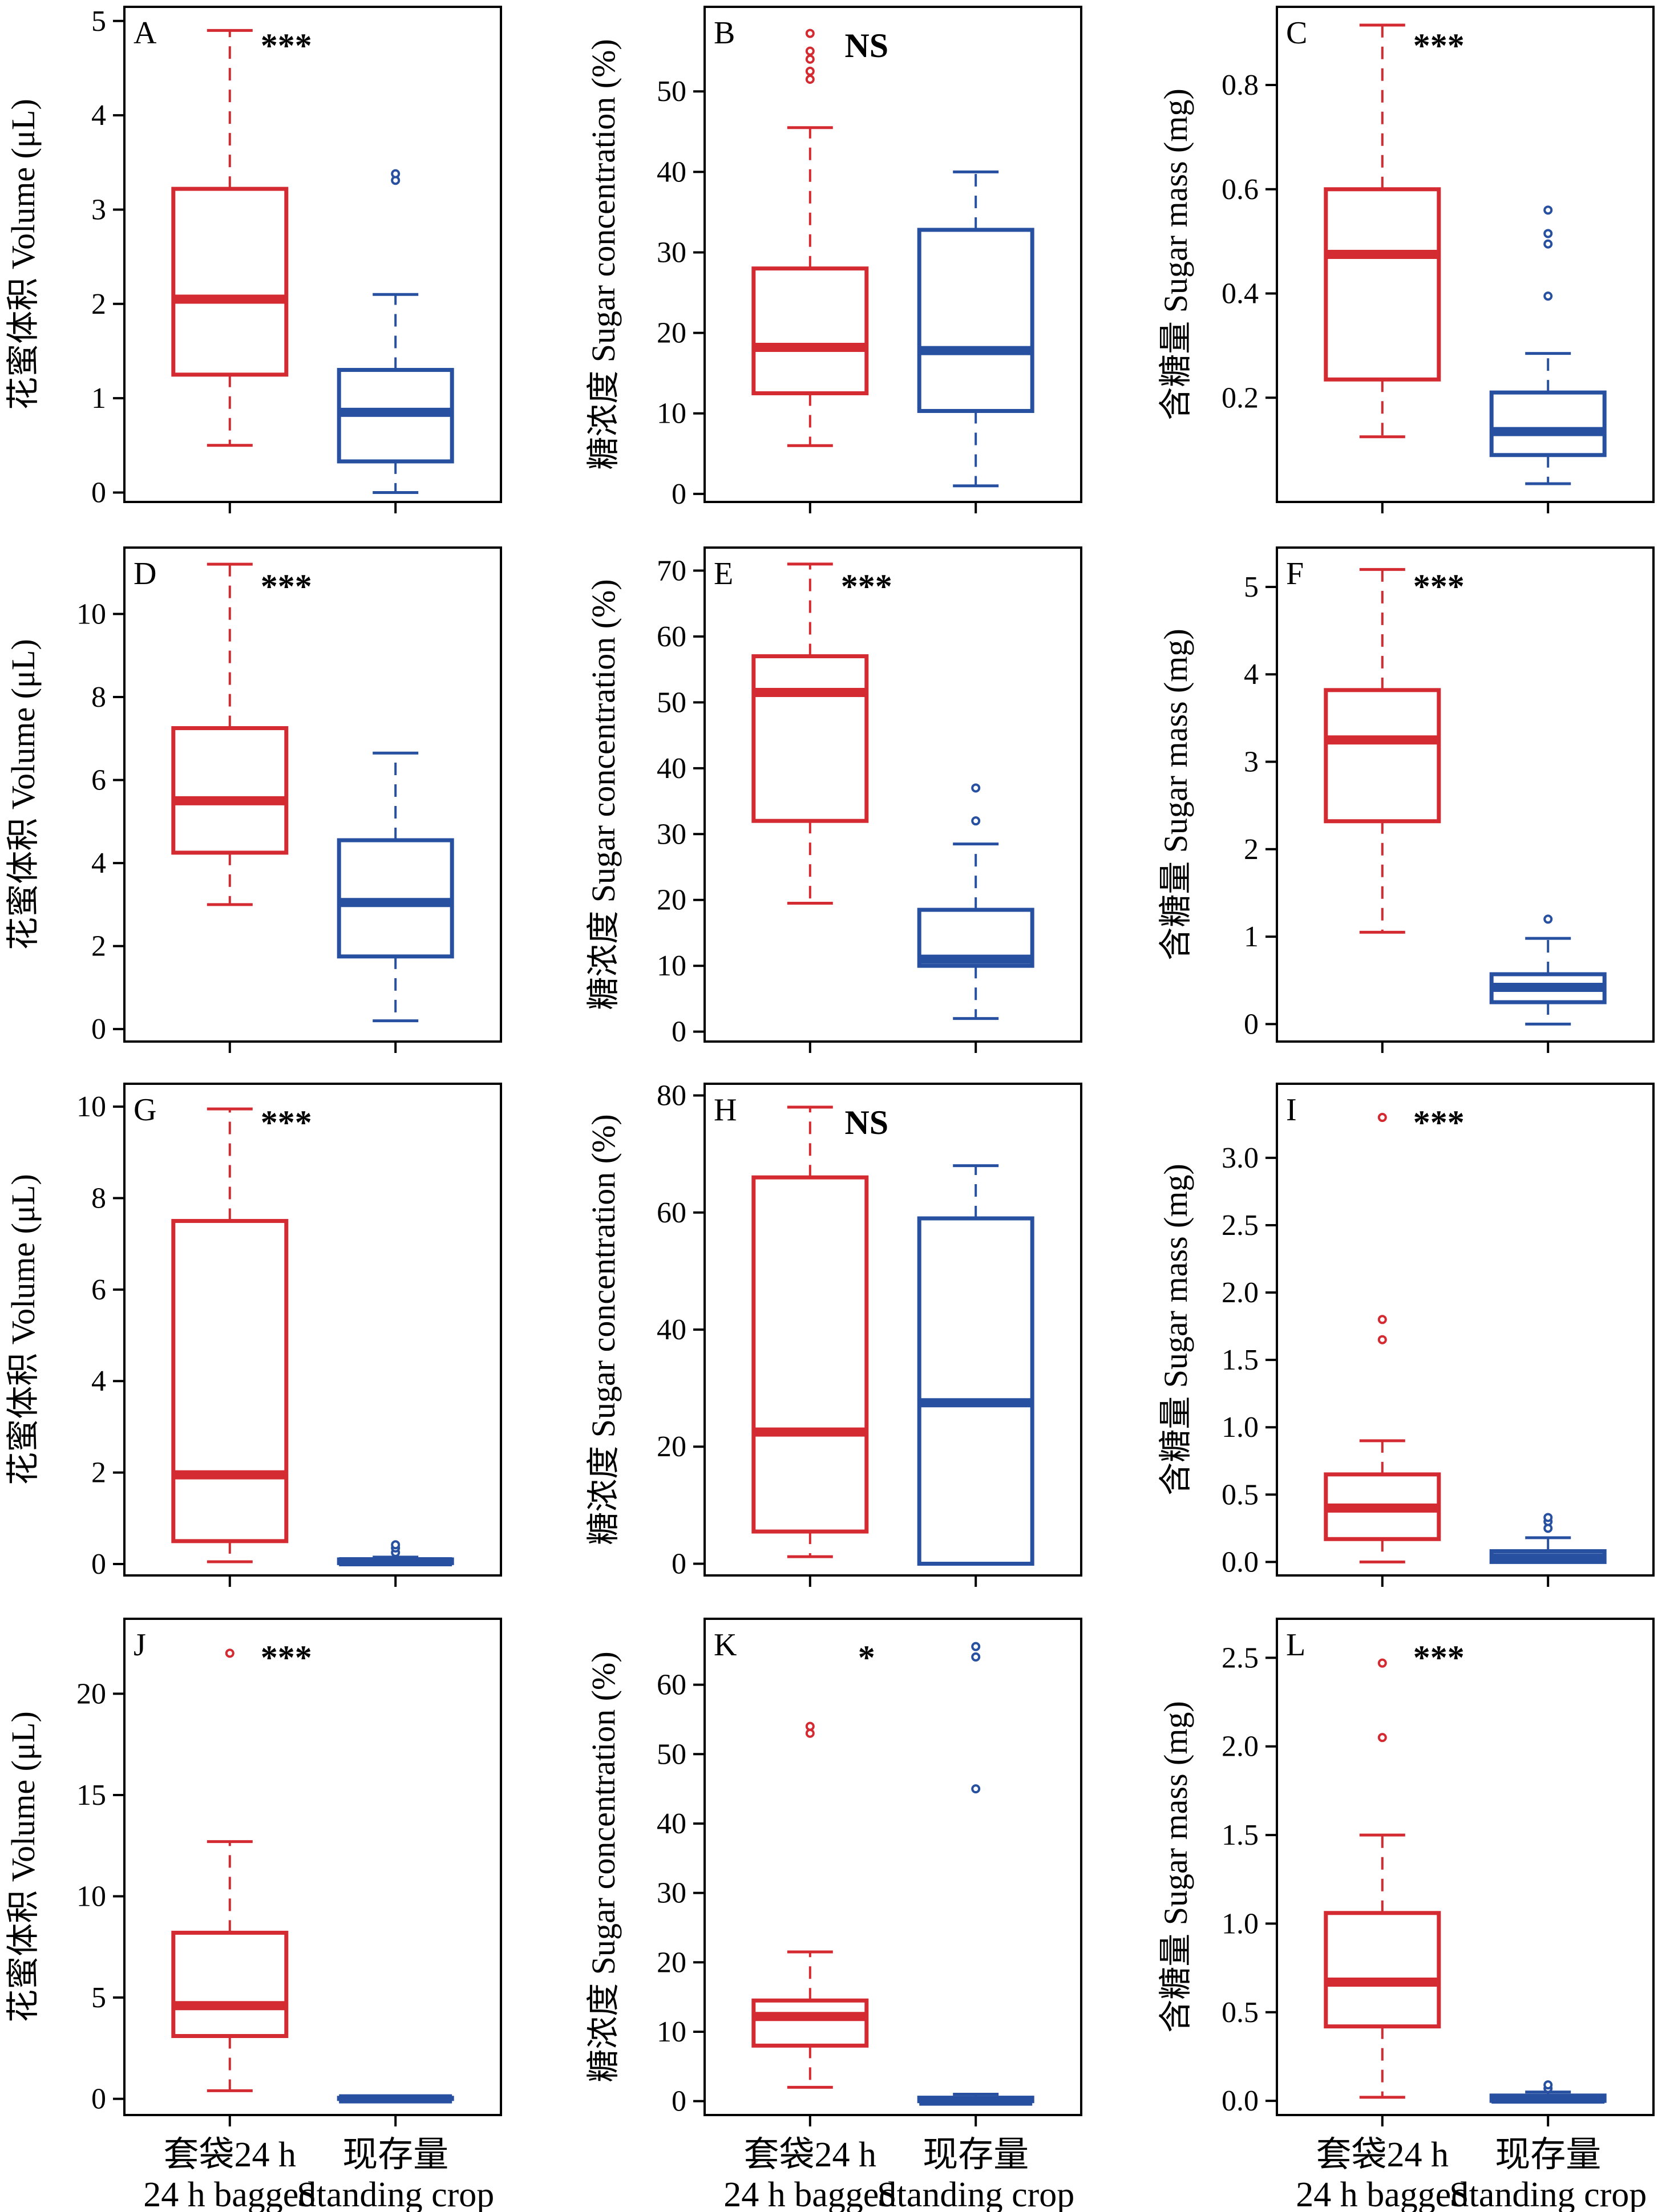 Image resolution: width=1678 pixels, height=2212 pixels. Describe the element at coordinates (1240, 1747) in the screenshot. I see `y-tick-label: 2.0` at that location.